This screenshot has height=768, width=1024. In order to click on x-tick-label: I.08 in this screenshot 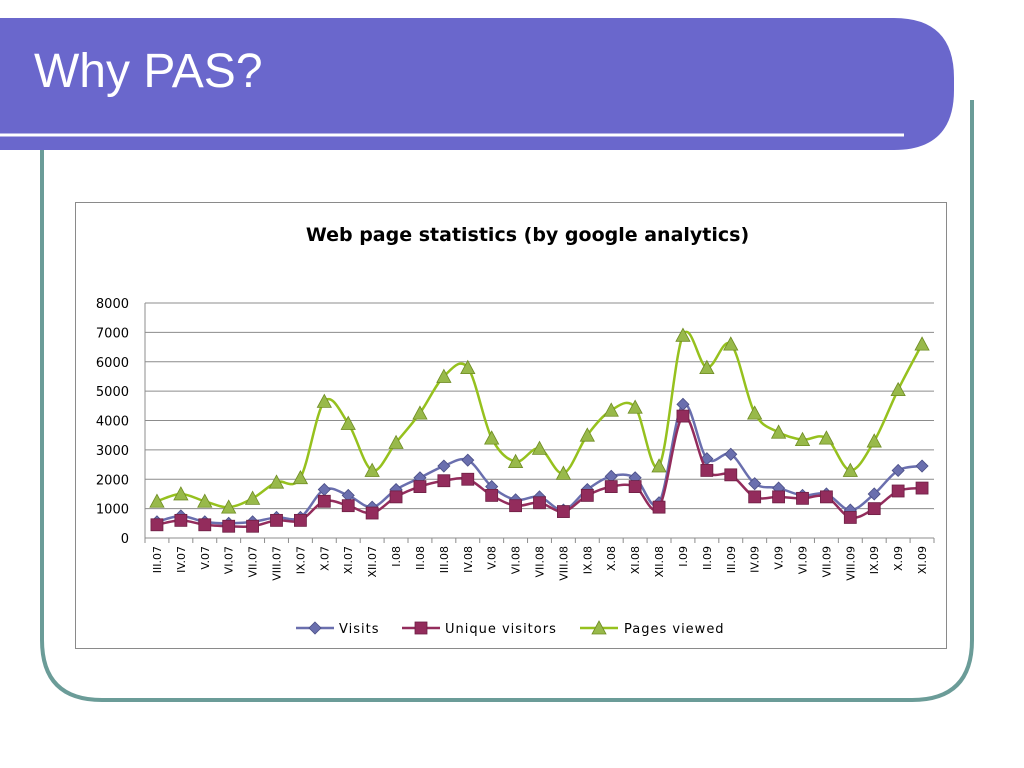, I will do `click(396, 556)`.